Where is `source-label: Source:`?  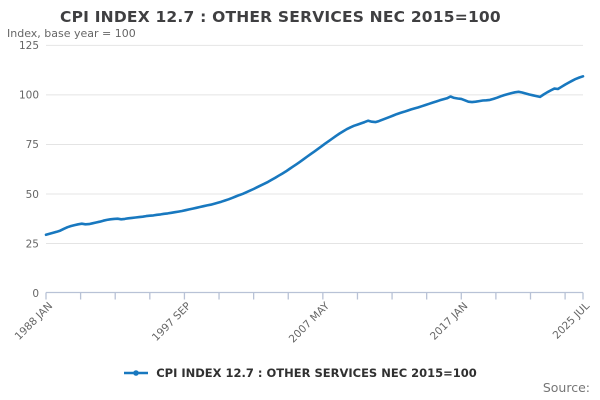 source-label: Source: is located at coordinates (566, 387).